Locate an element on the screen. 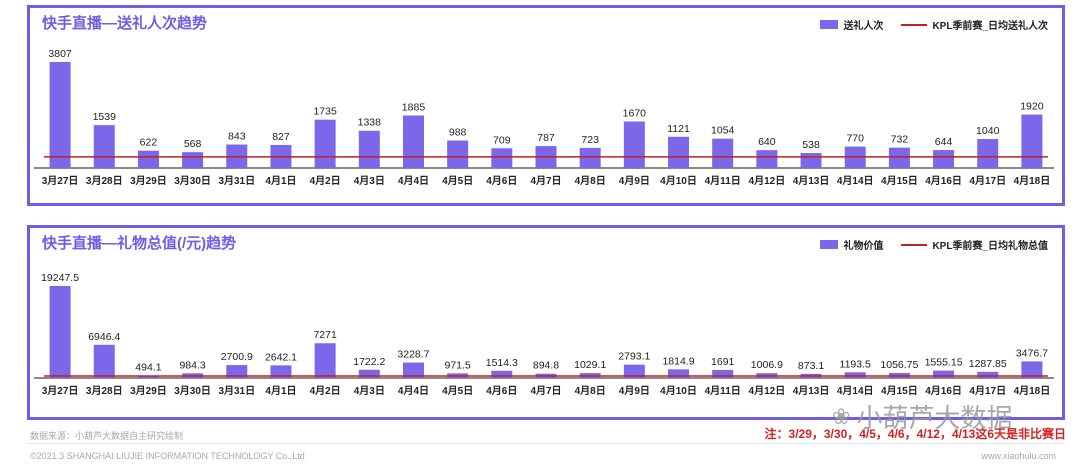 The height and width of the screenshot is (466, 1080). data-label: 723 is located at coordinates (590, 140).